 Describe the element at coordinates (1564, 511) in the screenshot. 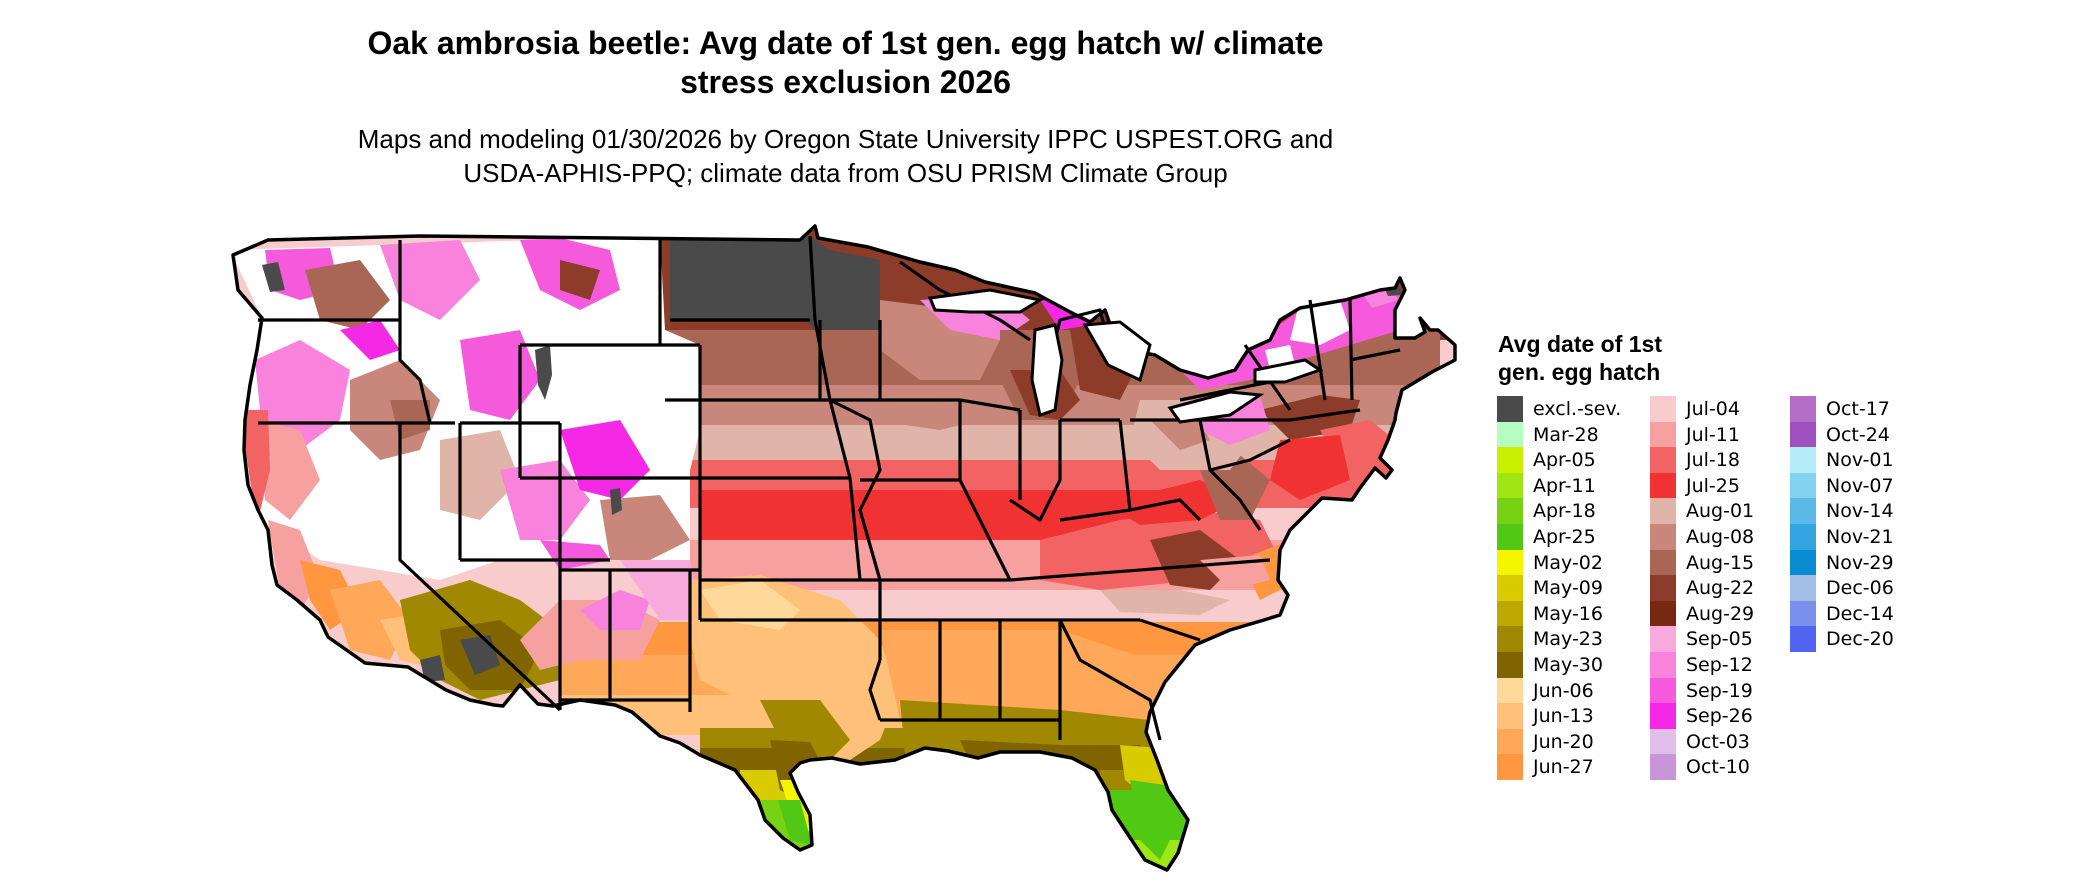

I see `legend-label: Apr-18` at that location.